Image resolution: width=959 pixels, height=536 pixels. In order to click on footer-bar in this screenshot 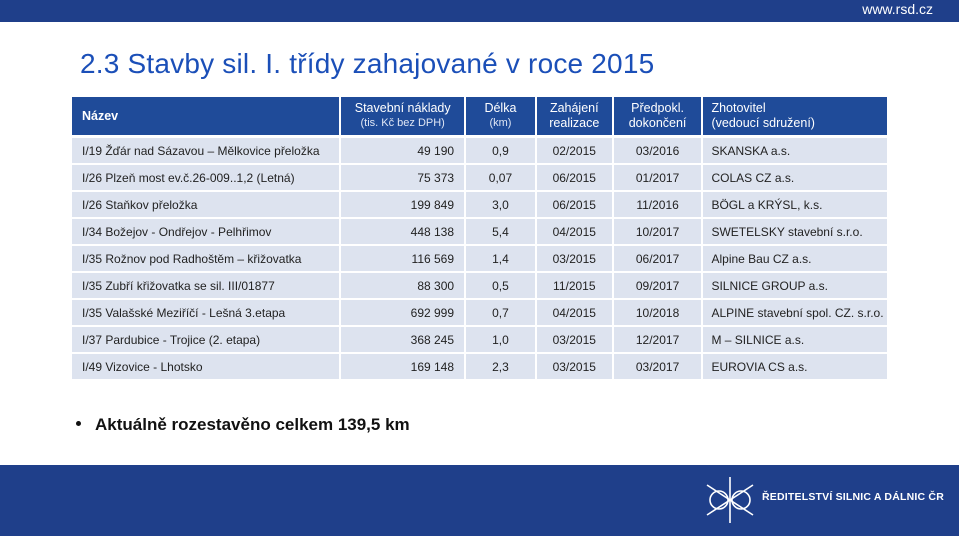, I will do `click(479, 500)`.